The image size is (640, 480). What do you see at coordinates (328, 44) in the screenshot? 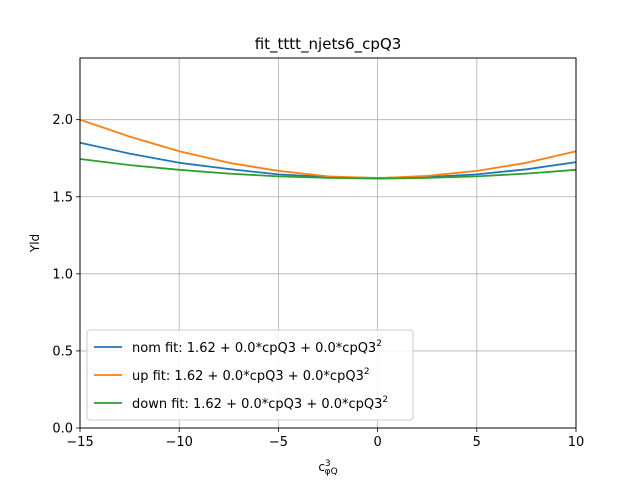
I see `chart-title: fit_tttt_njets6_cpQ3` at bounding box center [328, 44].